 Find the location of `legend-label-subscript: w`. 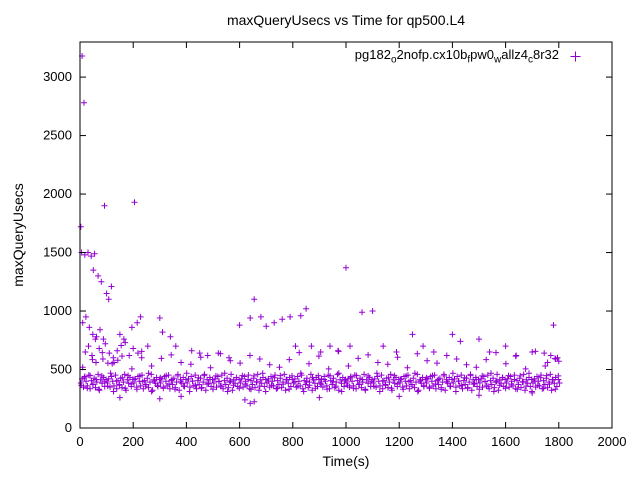

legend-label-subscript: w is located at coordinates (497, 60).